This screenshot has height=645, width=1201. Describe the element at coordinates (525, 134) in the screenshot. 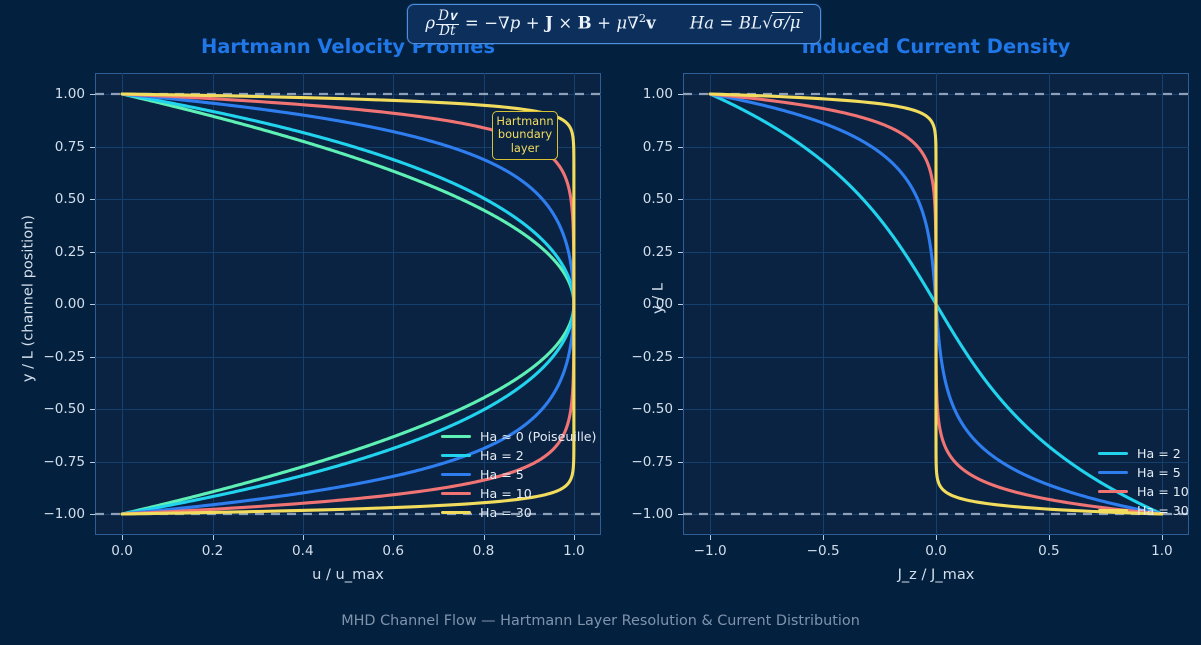

I see `annotation-line-2: boundary` at that location.